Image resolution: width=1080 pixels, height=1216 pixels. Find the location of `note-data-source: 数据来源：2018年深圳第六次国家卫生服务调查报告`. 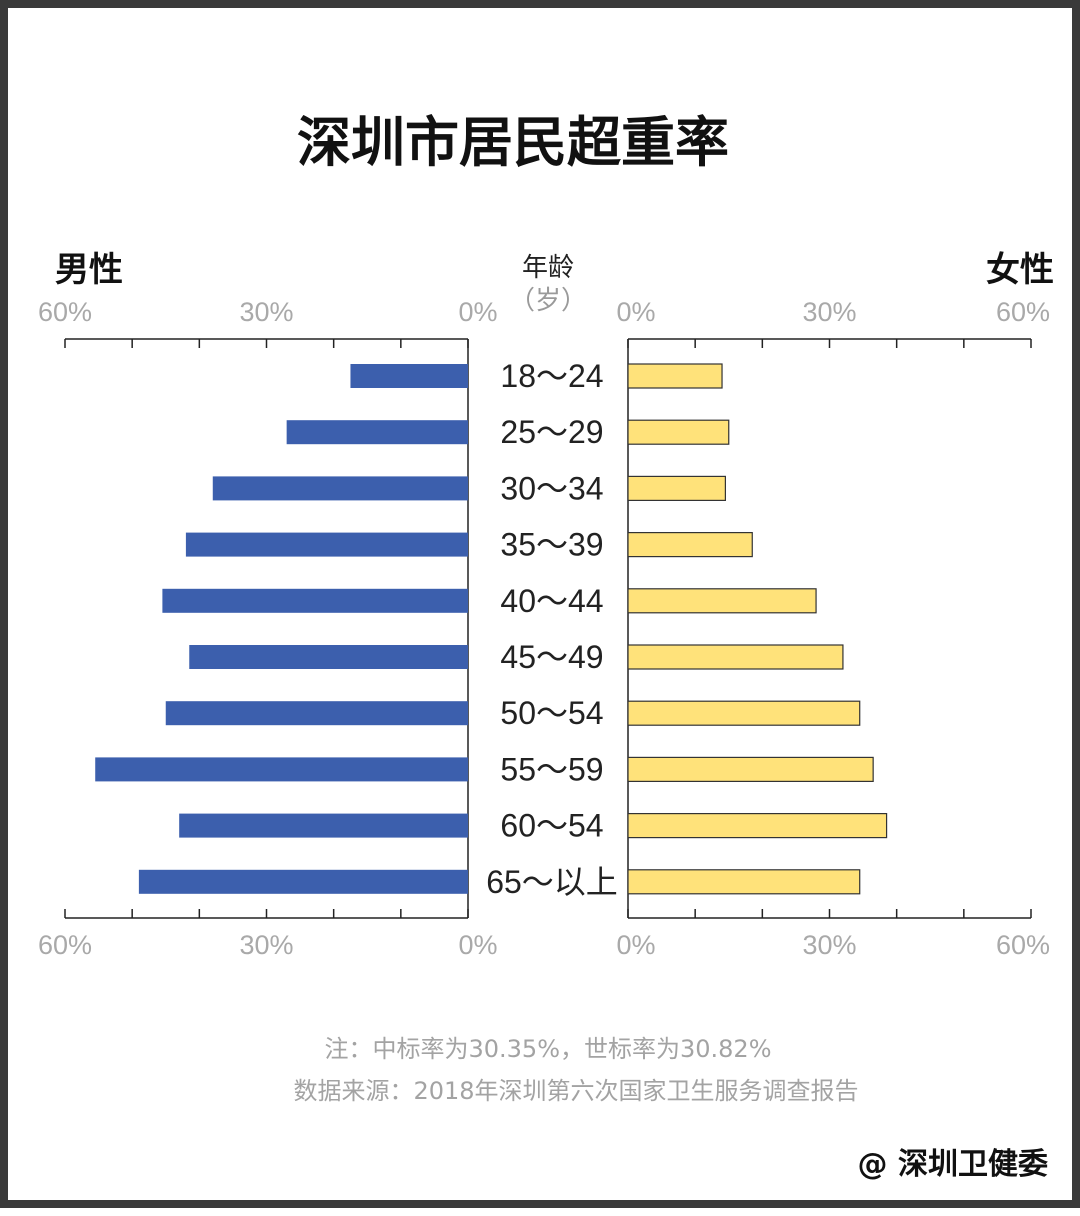

note-data-source: 数据来源：2018年深圳第六次国家卫生服务调查报告 is located at coordinates (575, 1091).